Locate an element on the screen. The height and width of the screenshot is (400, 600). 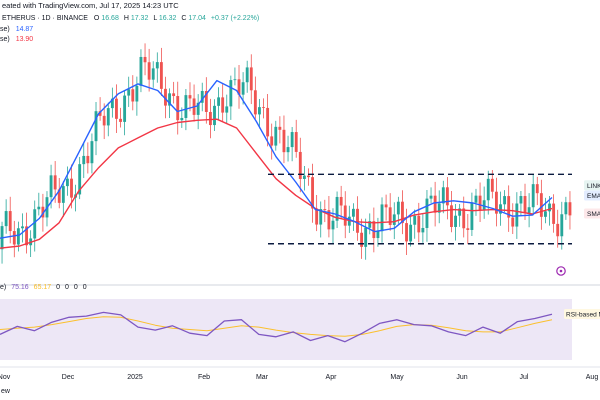
ema-legend-value: 14.87 is located at coordinates (25, 29).